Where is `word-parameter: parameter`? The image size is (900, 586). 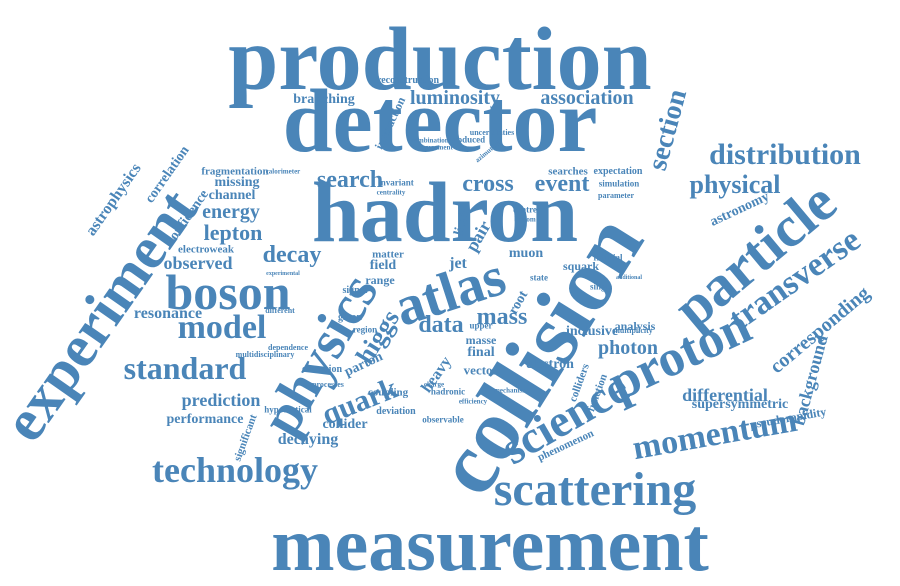
word-parameter: parameter is located at coordinates (616, 195).